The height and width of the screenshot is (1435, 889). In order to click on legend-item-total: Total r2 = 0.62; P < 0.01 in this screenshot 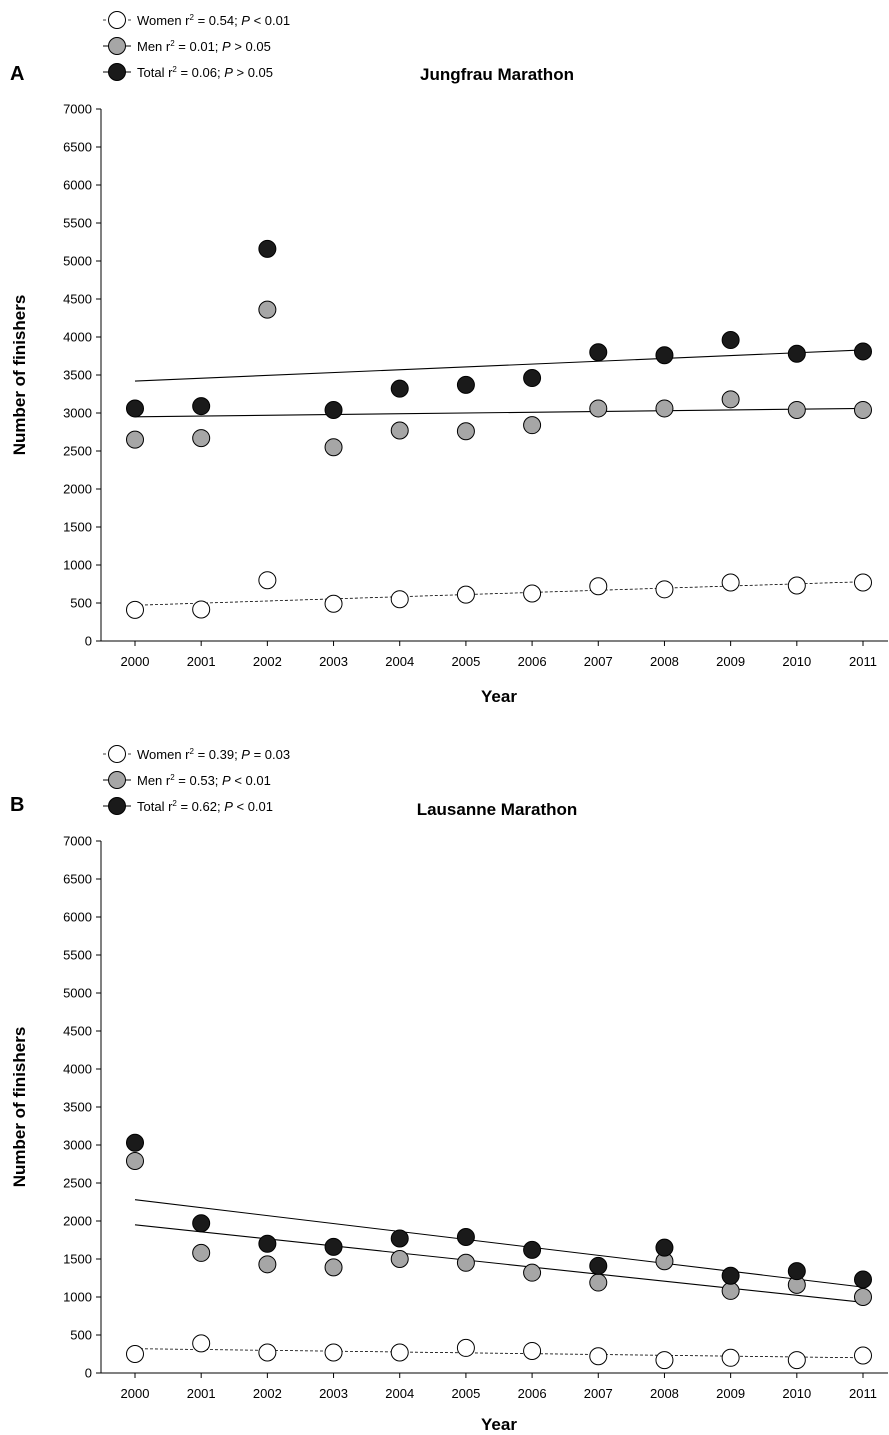, I will do `click(188, 806)`.